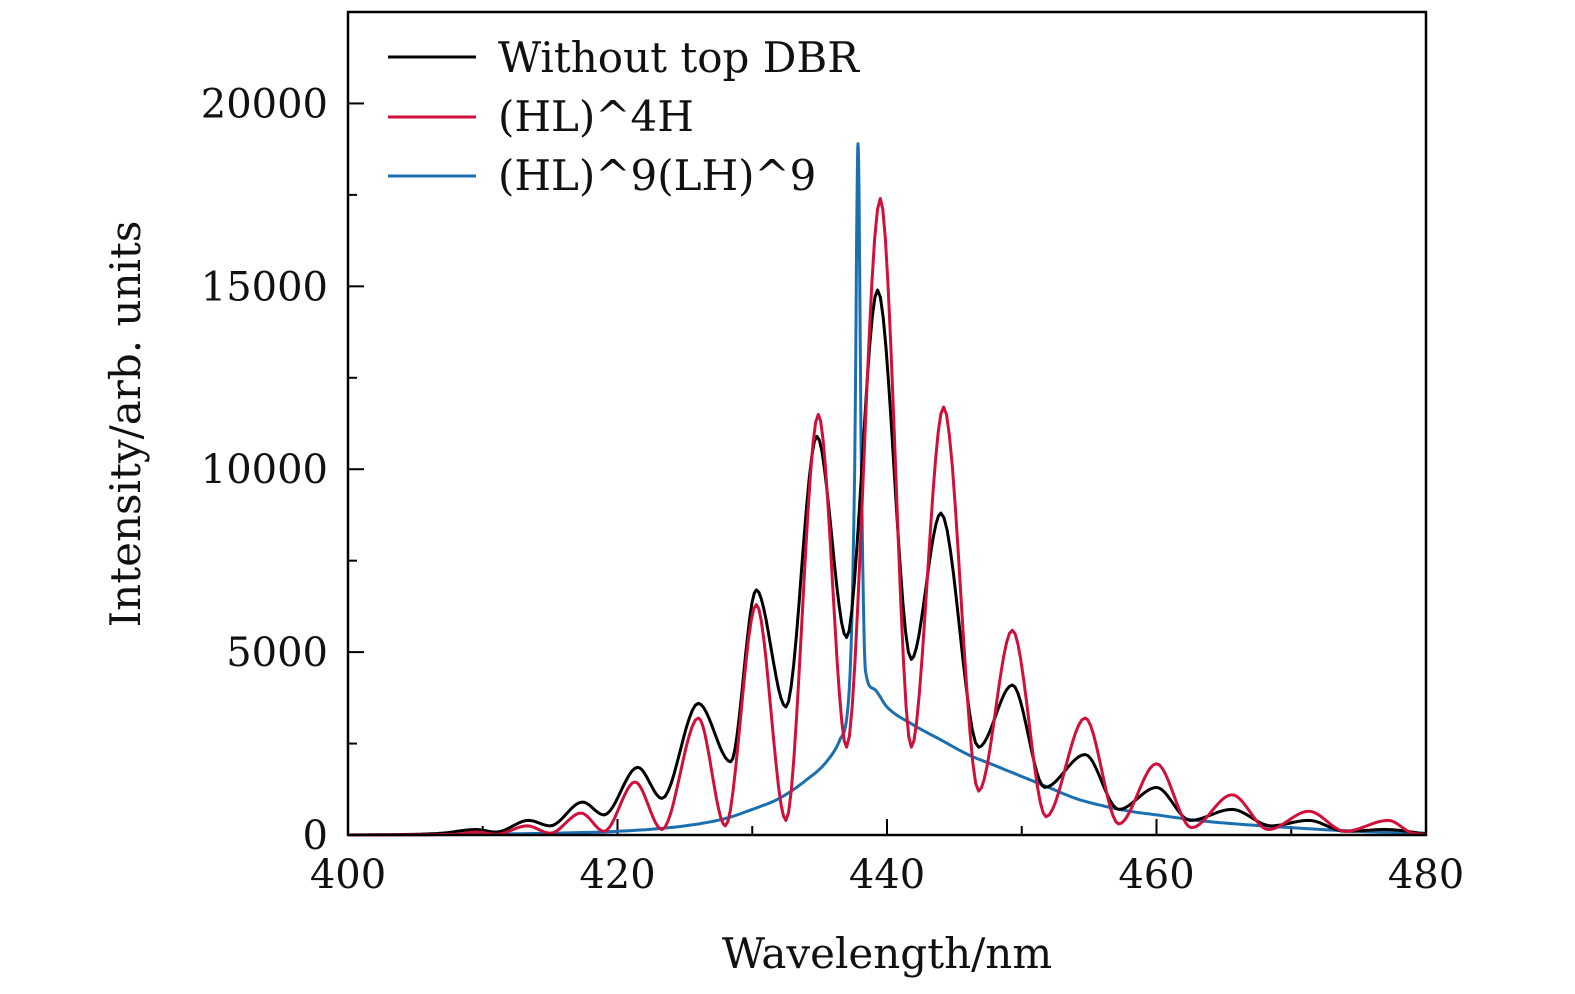 Image resolution: width=1575 pixels, height=994 pixels. What do you see at coordinates (348, 875) in the screenshot?
I see `x-tick-label: 400` at bounding box center [348, 875].